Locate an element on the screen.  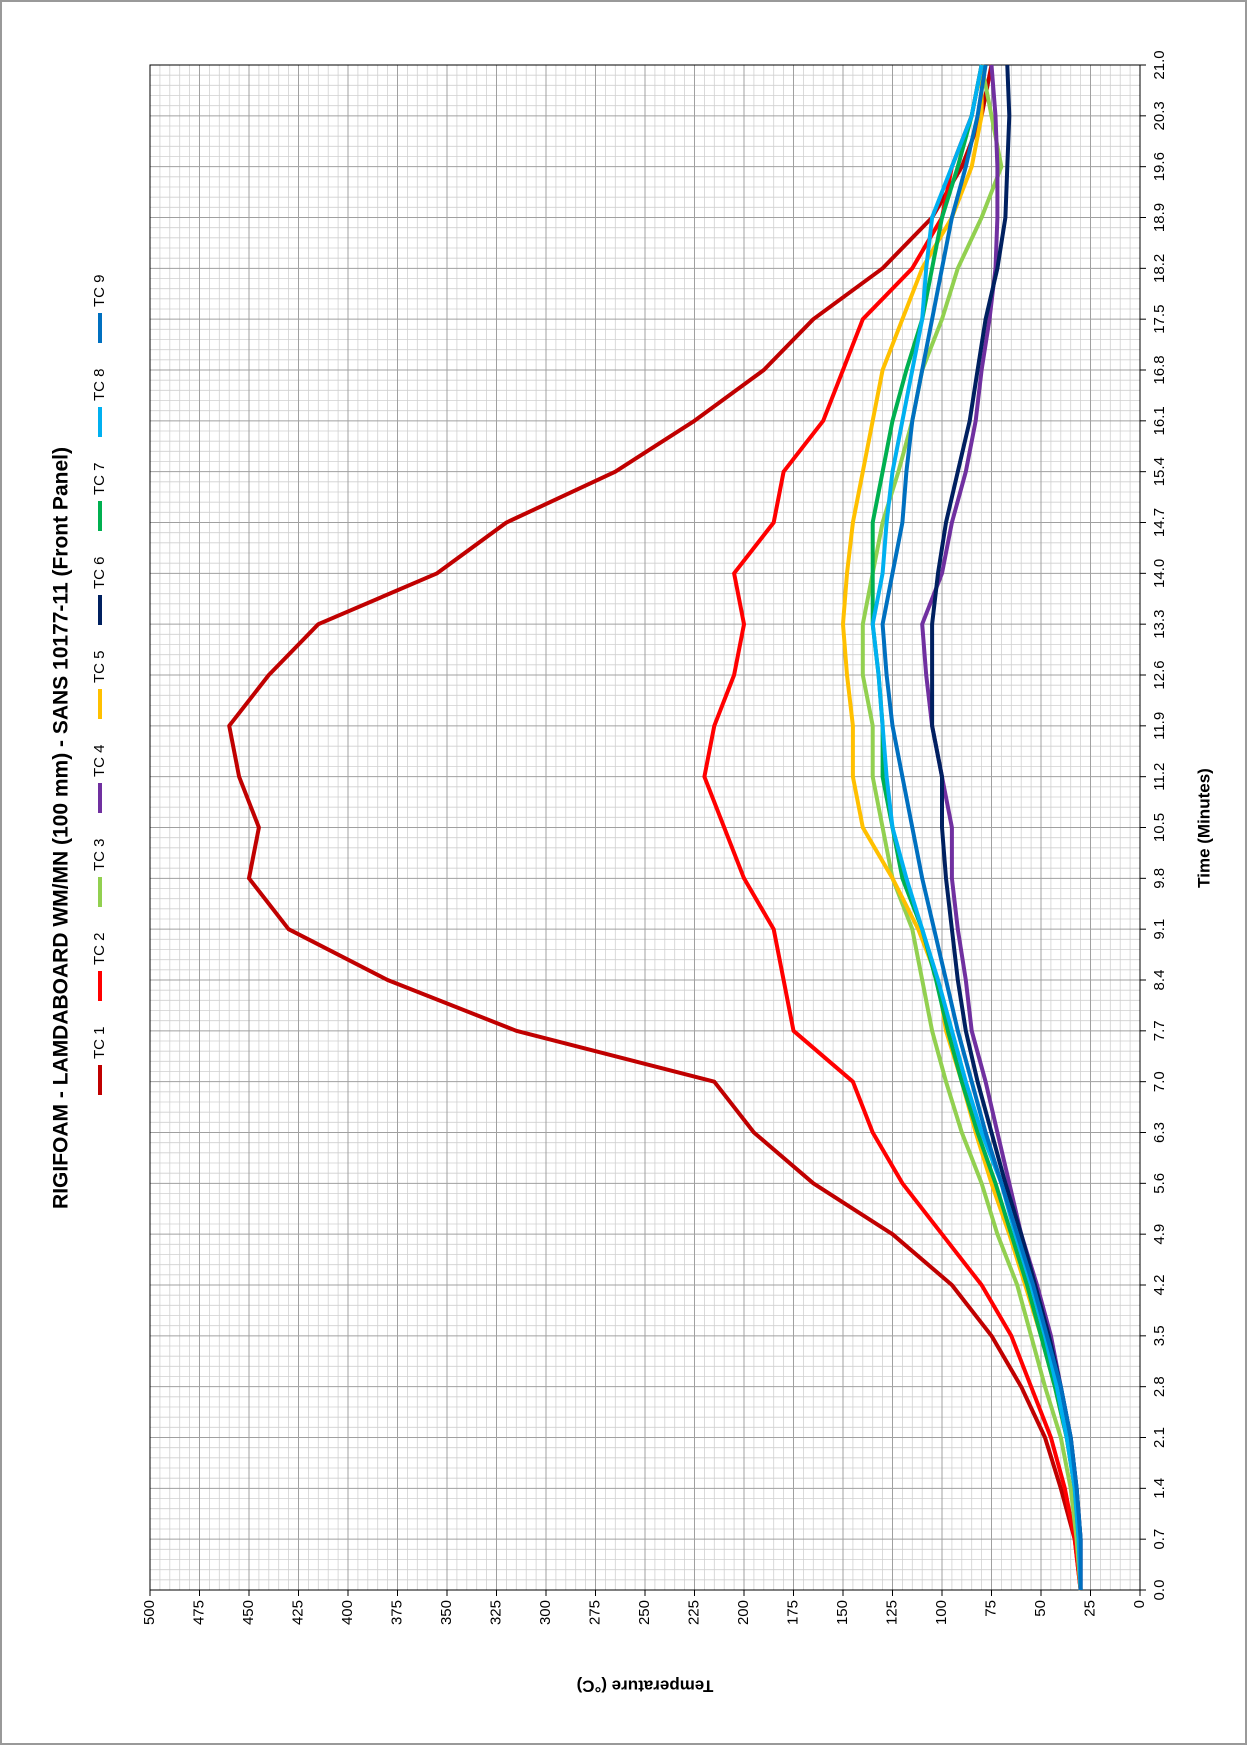
x-tick-label: 12.6 is located at coordinates (1159, 674).